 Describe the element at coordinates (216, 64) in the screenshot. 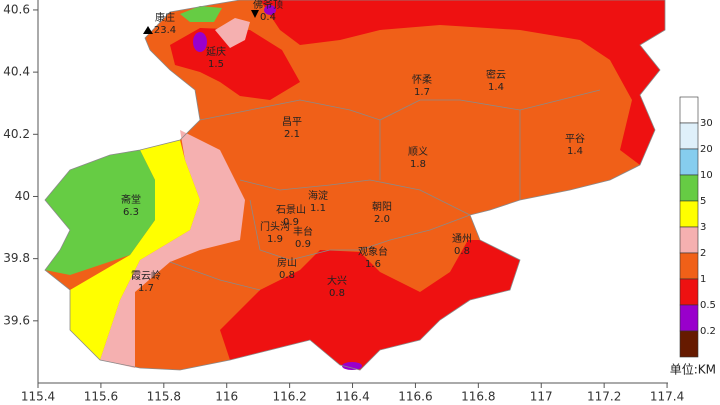

I see `station-value: 1.5` at that location.